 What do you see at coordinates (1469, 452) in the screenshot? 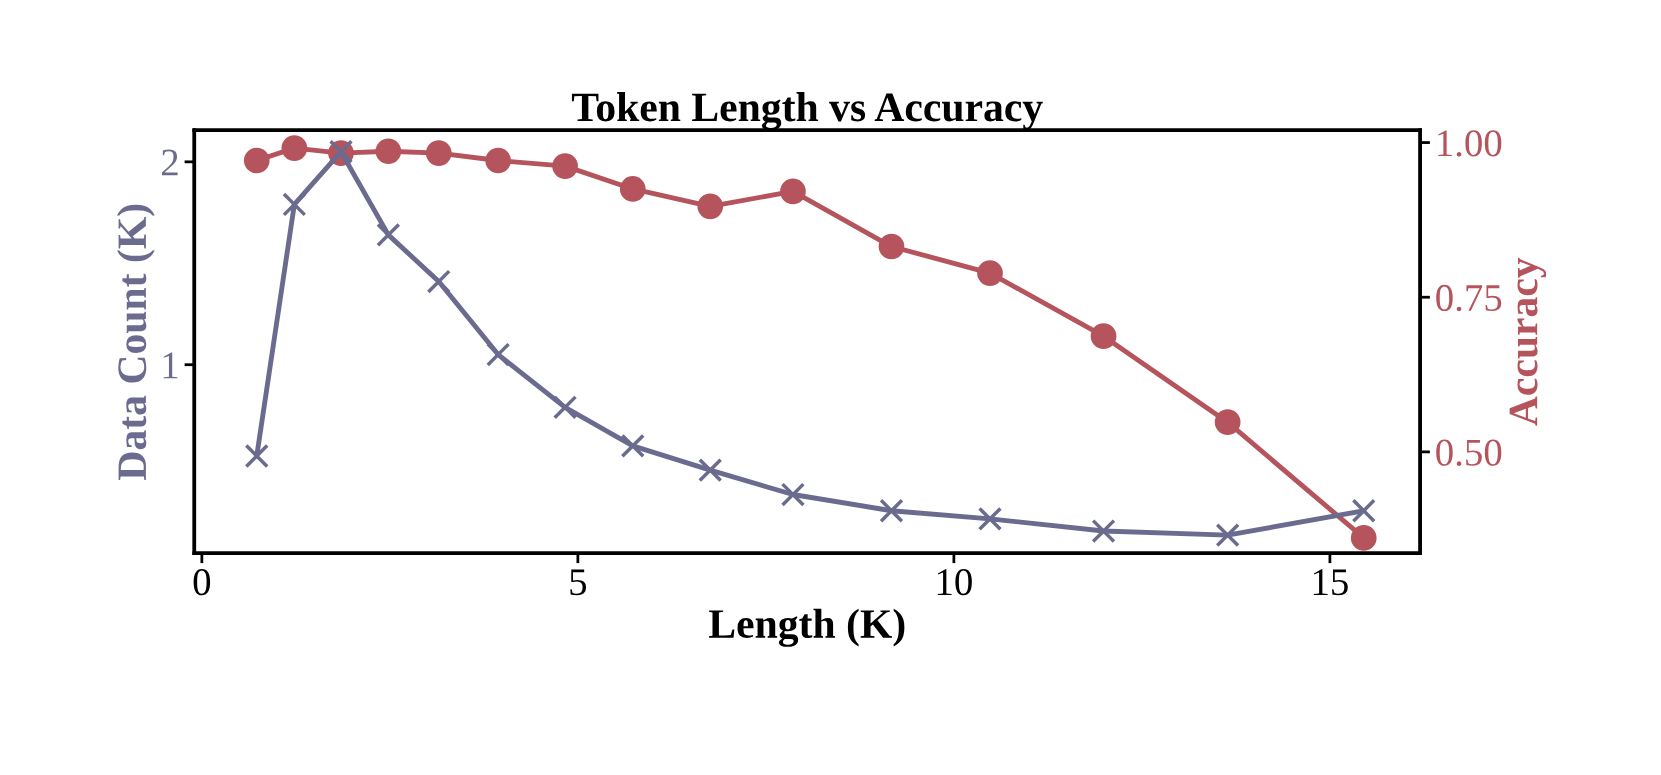
I see `y2-tick-label: 0.50` at bounding box center [1469, 452].